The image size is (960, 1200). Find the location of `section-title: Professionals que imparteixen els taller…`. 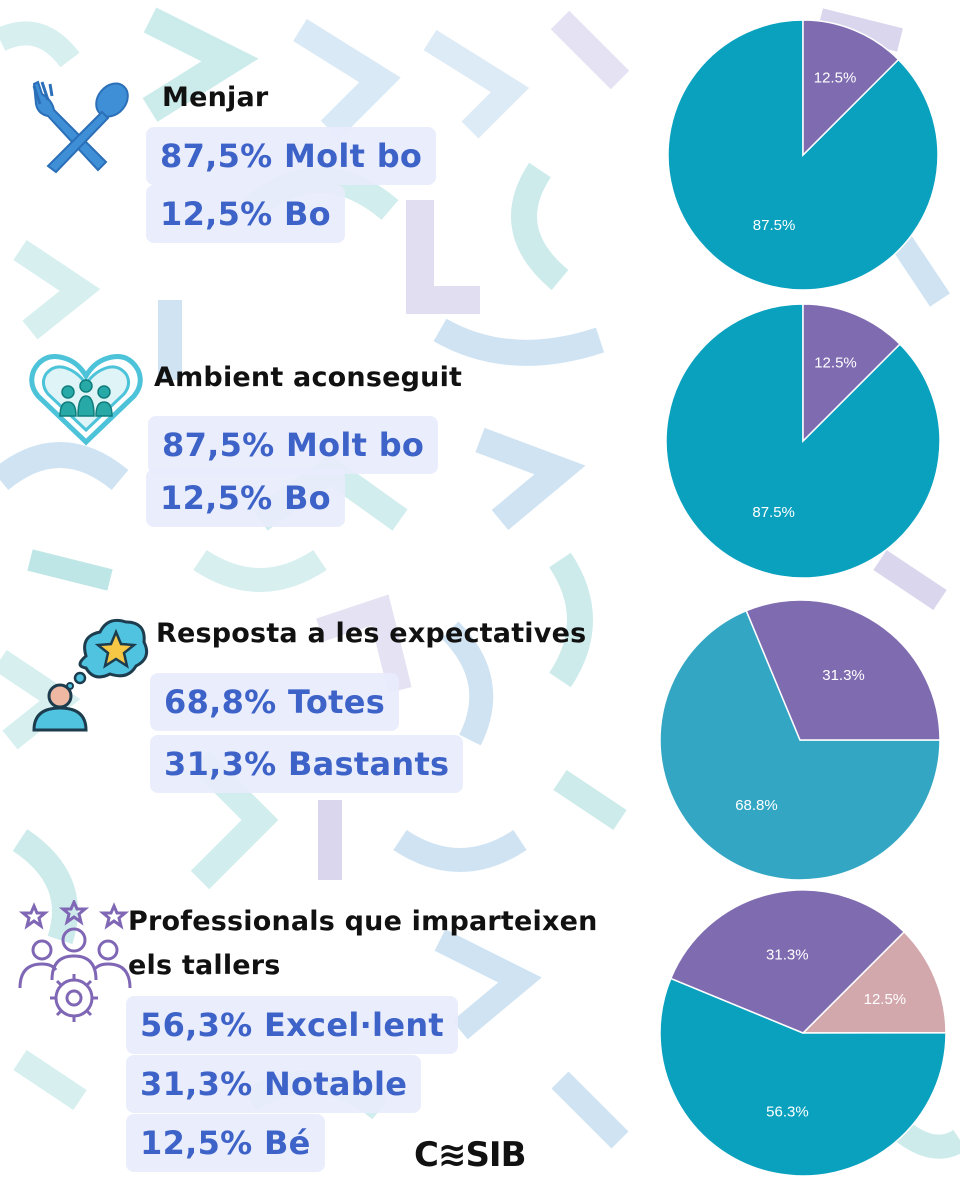

section-title: Professionals que imparteixen els taller… is located at coordinates (363, 943).